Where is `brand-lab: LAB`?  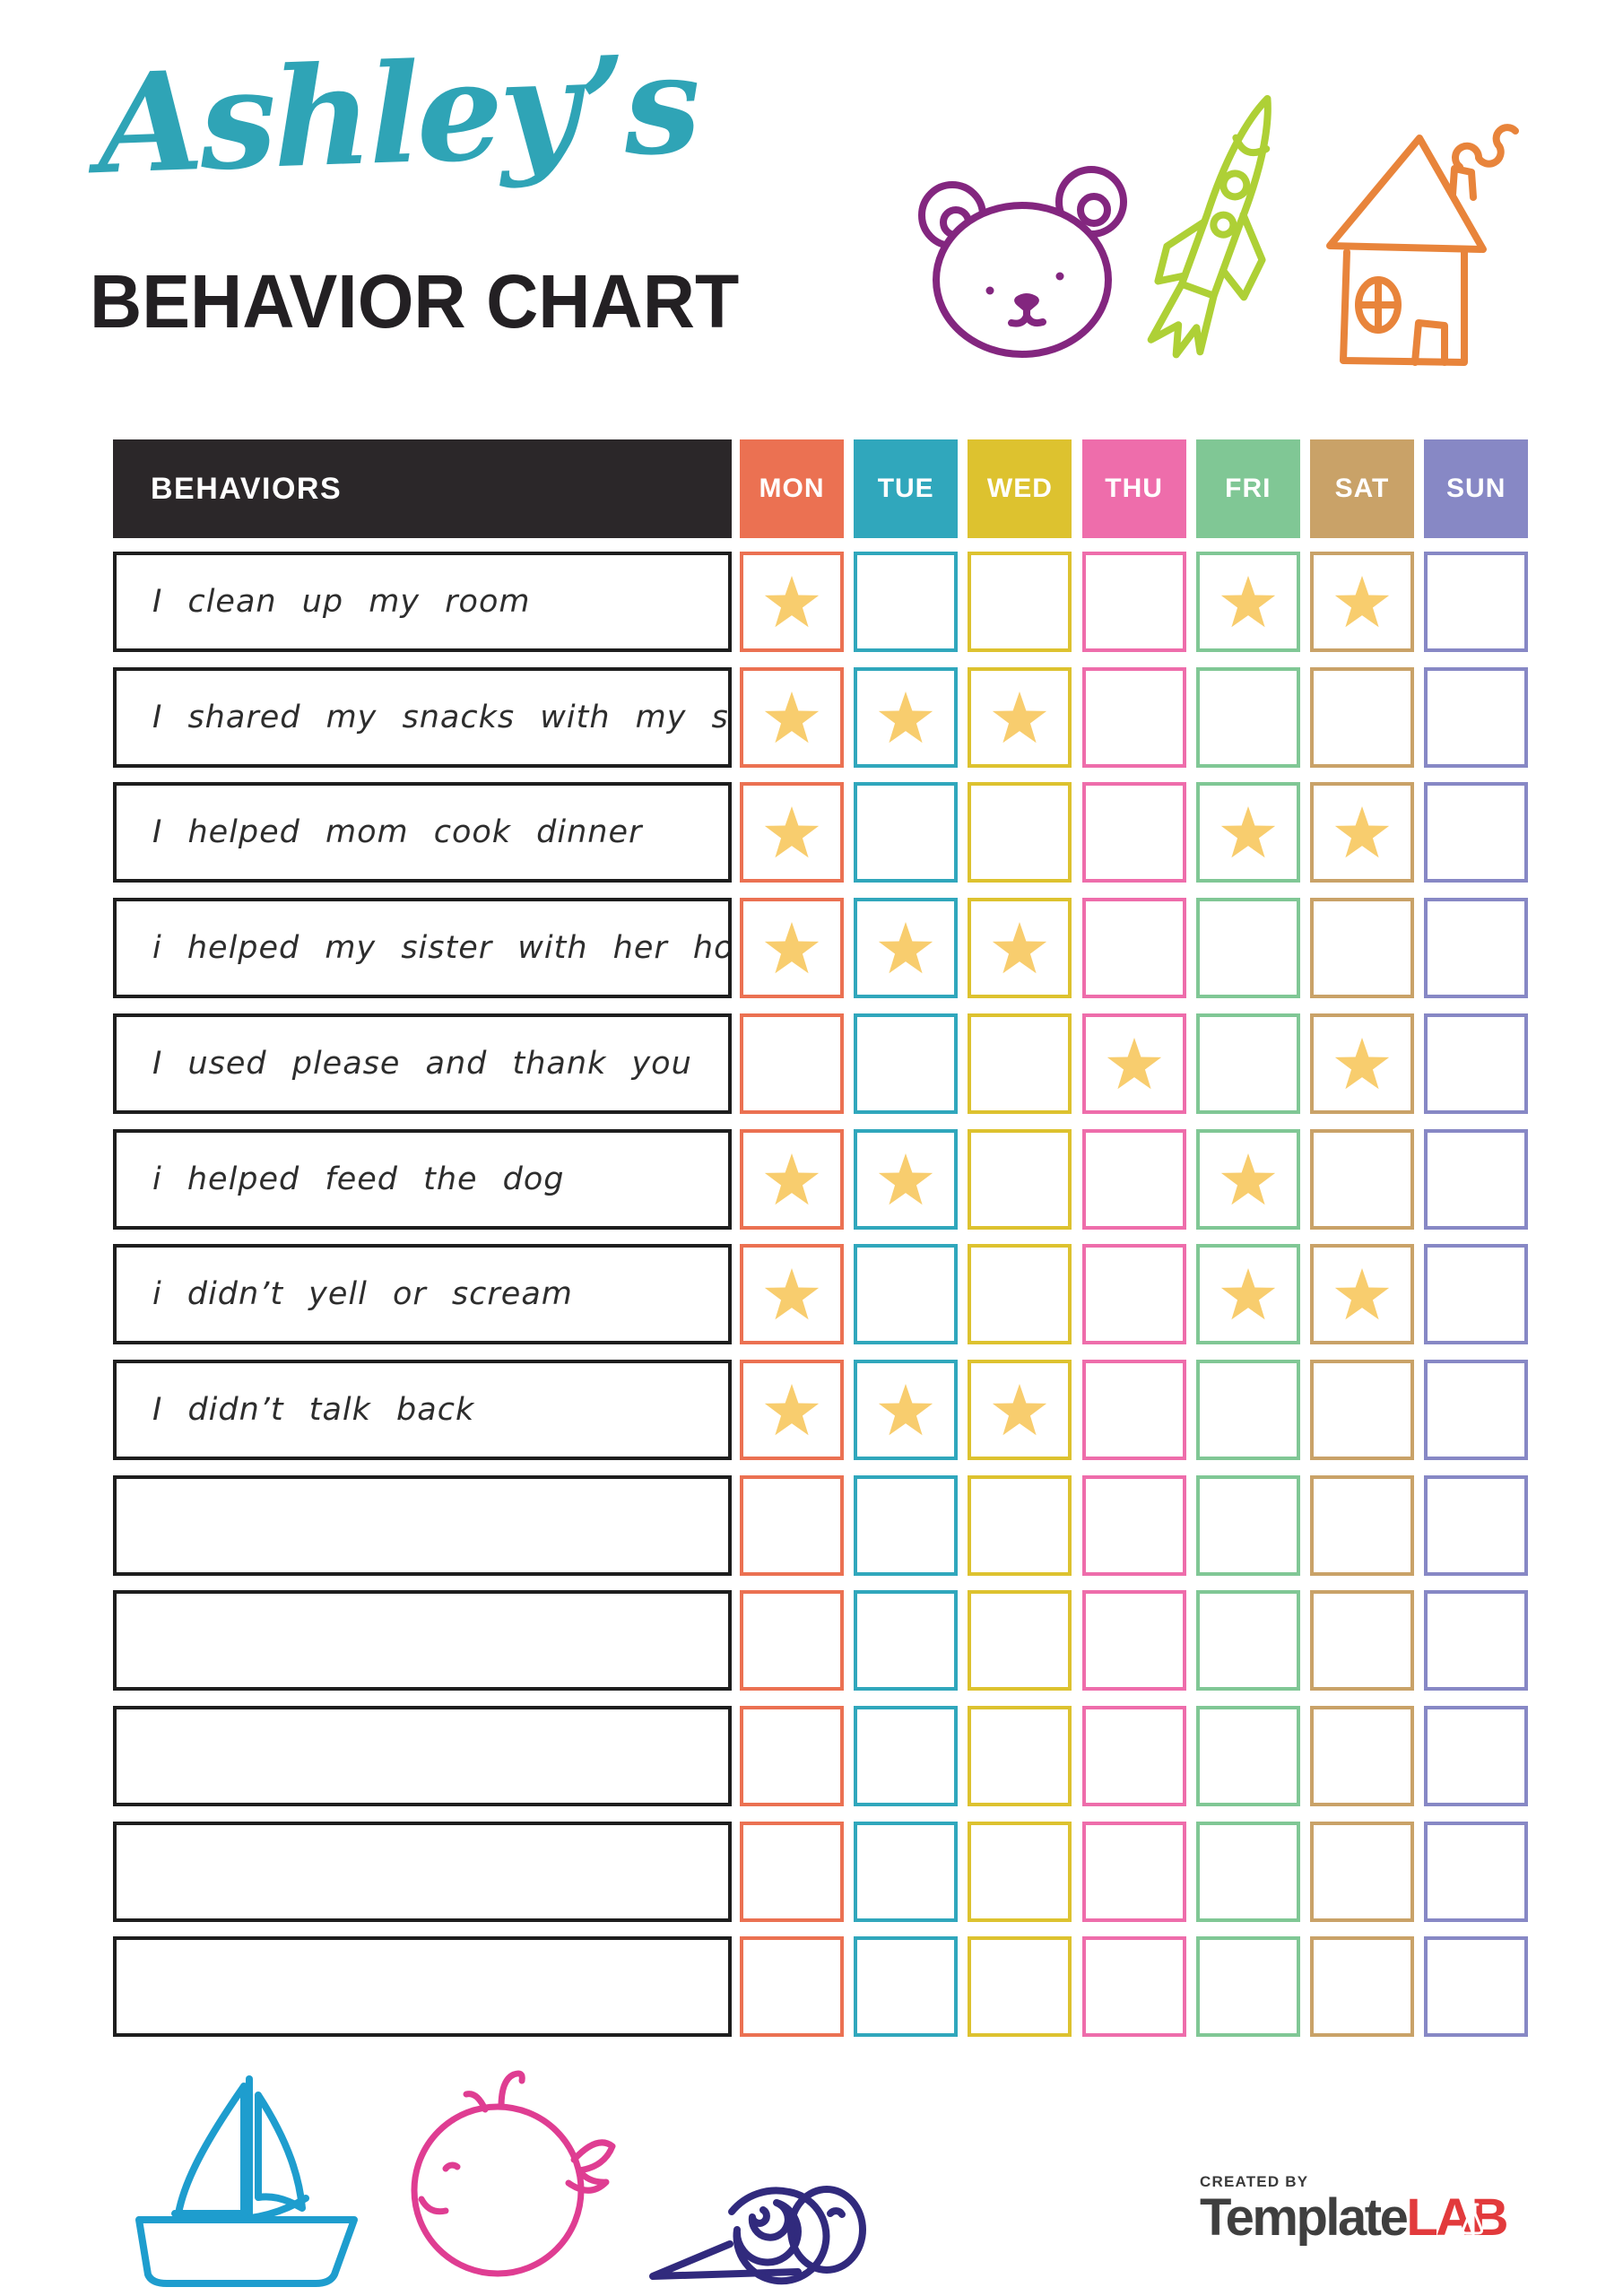 brand-lab: LAB is located at coordinates (1457, 2217).